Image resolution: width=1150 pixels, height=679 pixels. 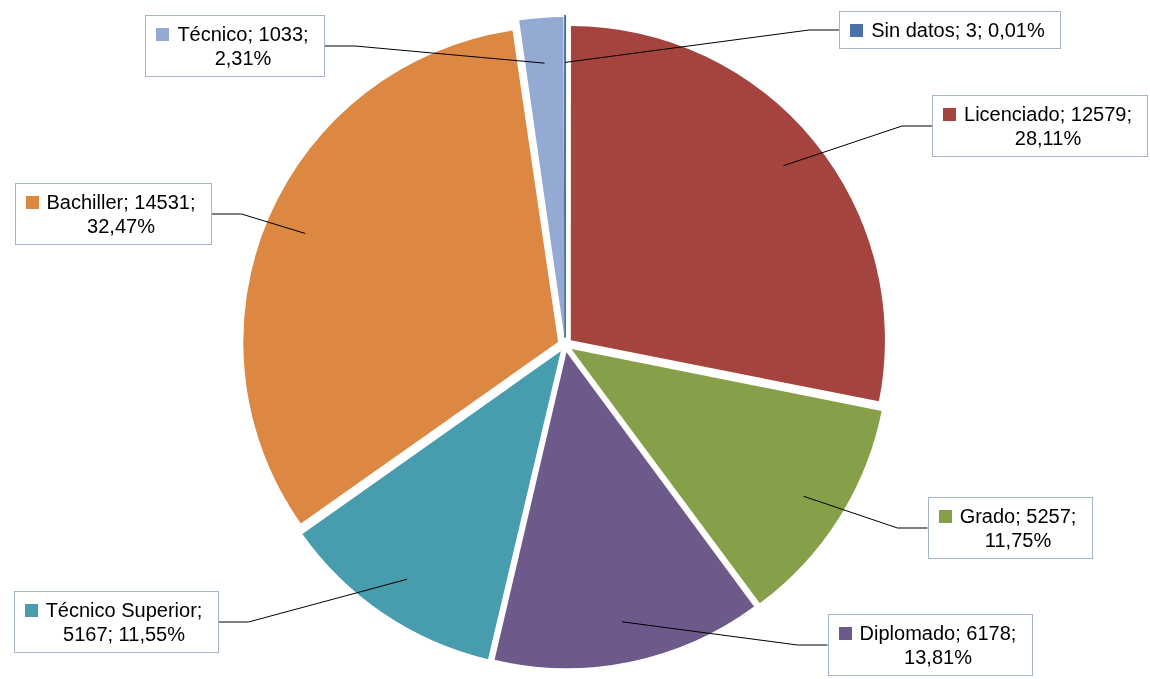 I want to click on legend-label: Licenciado; 12579; 28,11%, so click(x=1048, y=126).